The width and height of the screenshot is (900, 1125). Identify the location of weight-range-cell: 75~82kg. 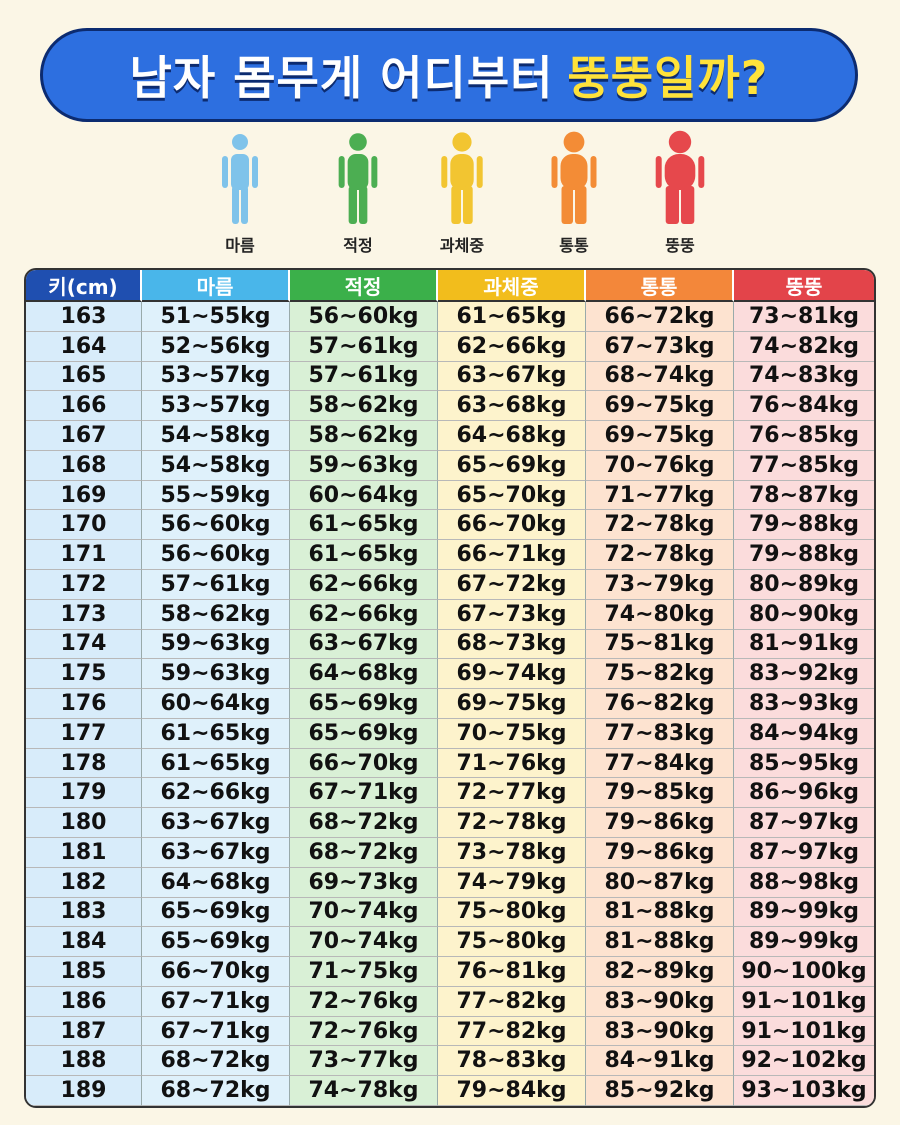
(660, 674).